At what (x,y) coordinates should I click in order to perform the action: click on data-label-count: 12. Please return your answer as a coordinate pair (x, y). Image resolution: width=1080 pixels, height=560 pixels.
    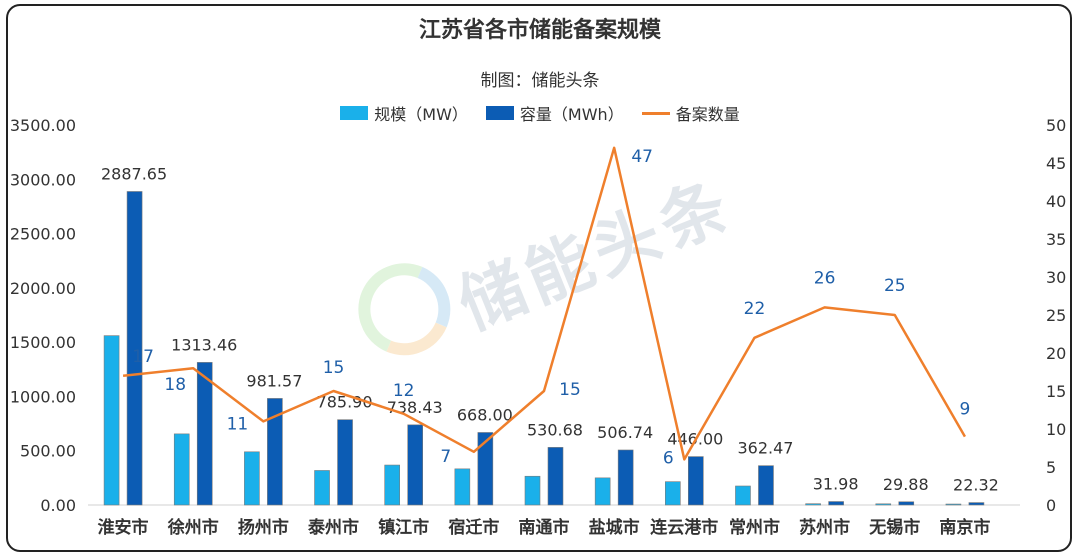
    Looking at the image, I should click on (404, 391).